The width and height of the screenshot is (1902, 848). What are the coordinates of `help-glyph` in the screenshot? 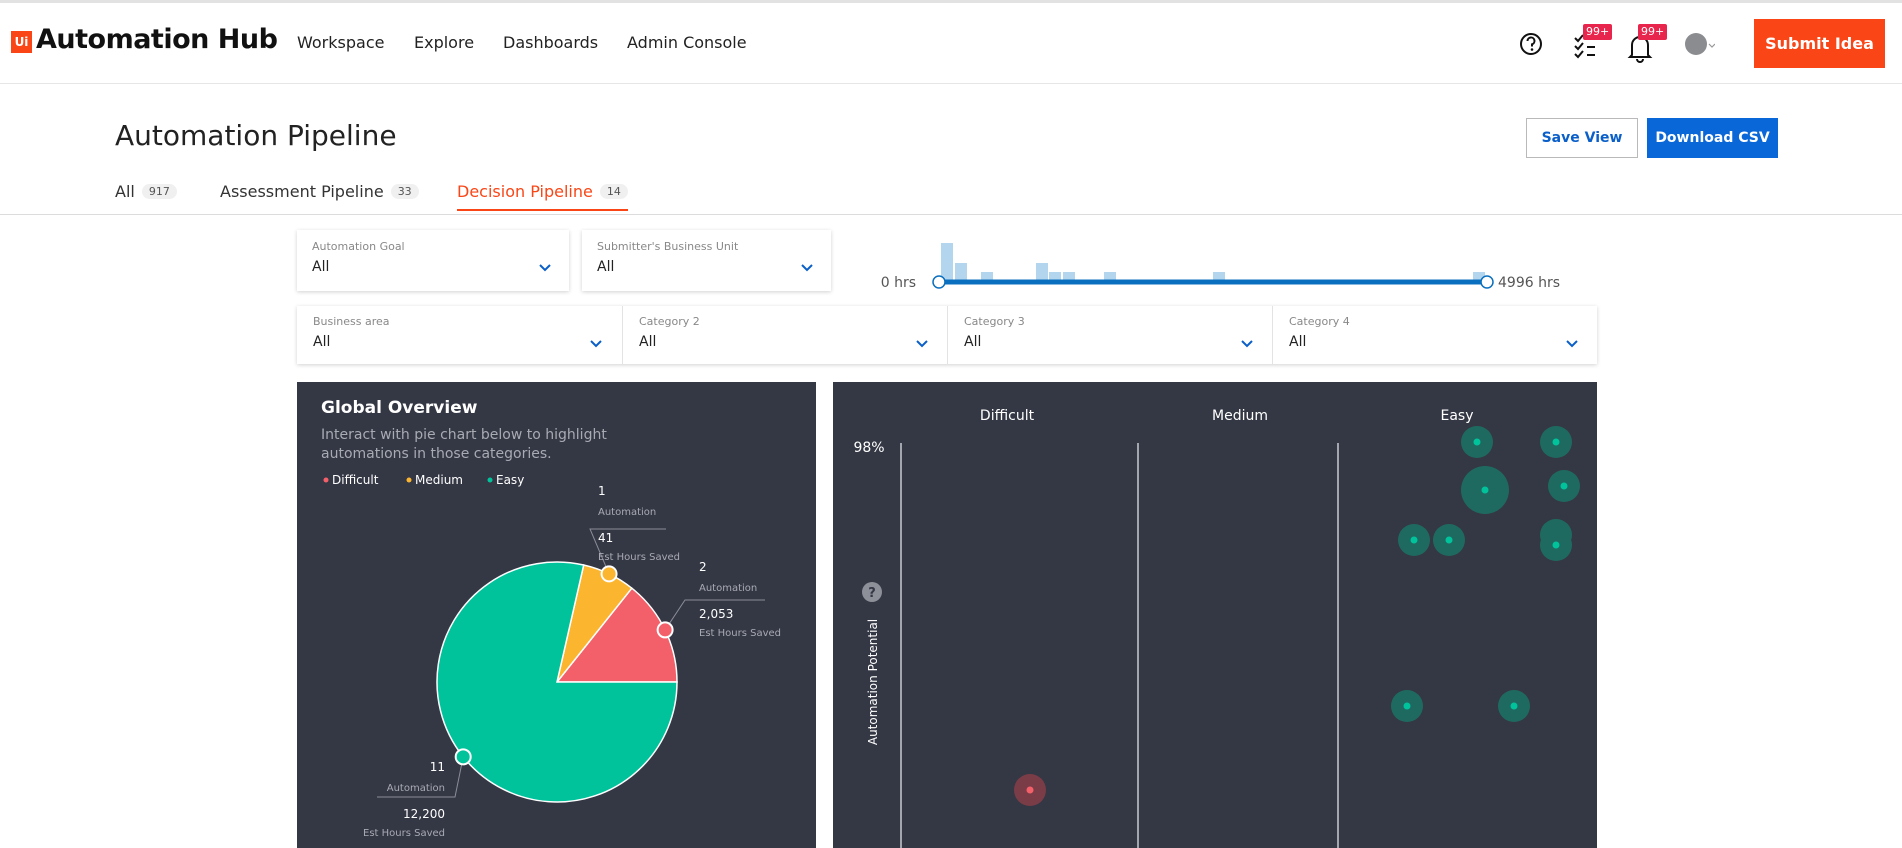 It's located at (1531, 41).